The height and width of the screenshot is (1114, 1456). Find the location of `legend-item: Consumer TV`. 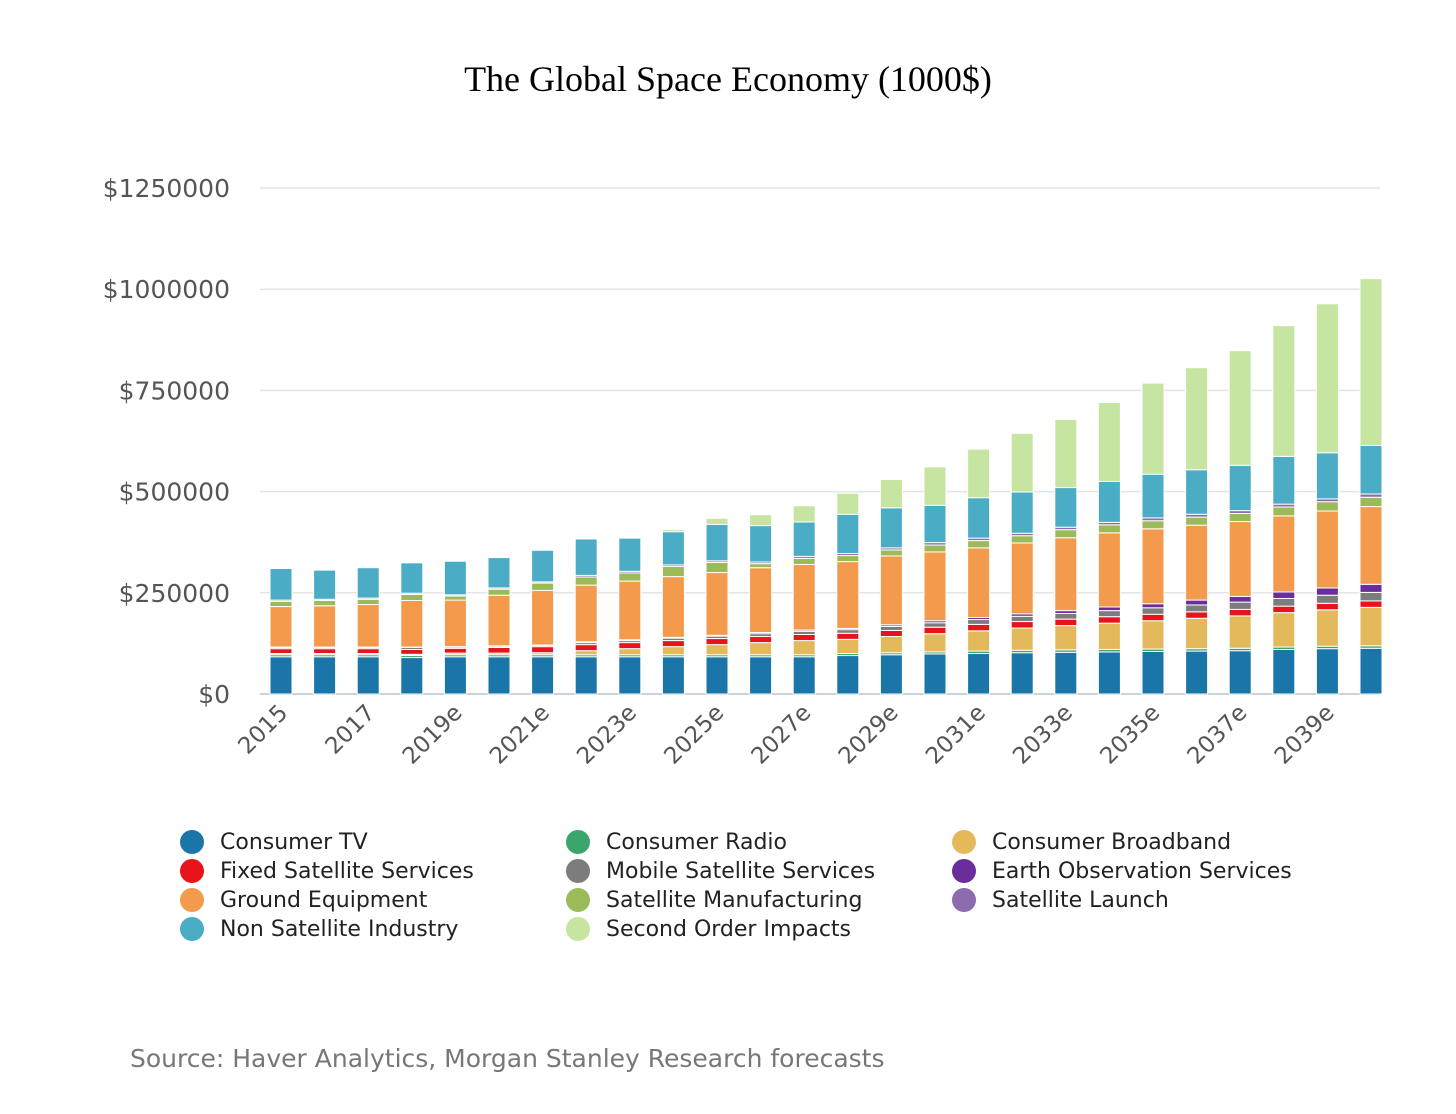

legend-item: Consumer TV is located at coordinates (274, 842).